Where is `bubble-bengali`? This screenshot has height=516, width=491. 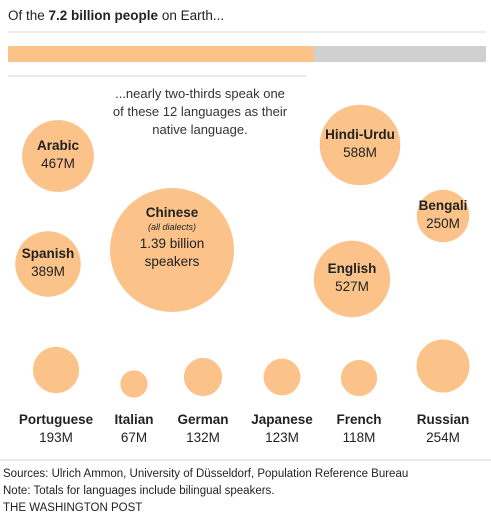
bubble-bengali is located at coordinates (443, 216).